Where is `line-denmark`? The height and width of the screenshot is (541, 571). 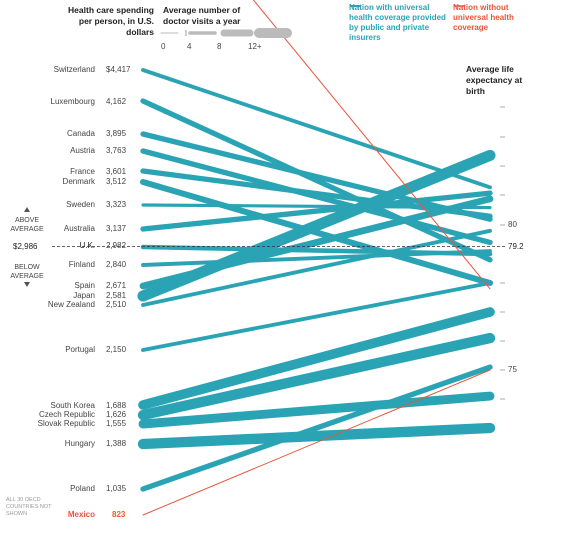
line-denmark is located at coordinates (316, 232).